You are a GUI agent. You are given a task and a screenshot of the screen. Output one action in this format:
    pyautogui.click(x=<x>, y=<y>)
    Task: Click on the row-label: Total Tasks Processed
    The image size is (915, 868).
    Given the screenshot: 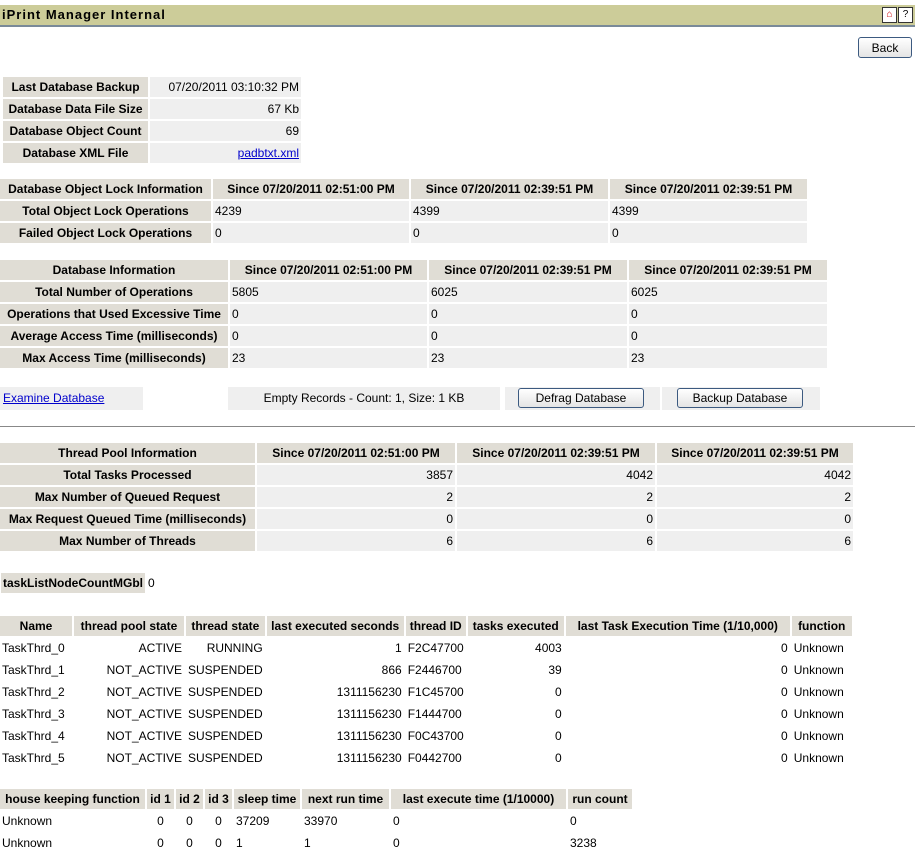 What is the action you would take?
    pyautogui.click(x=127, y=475)
    